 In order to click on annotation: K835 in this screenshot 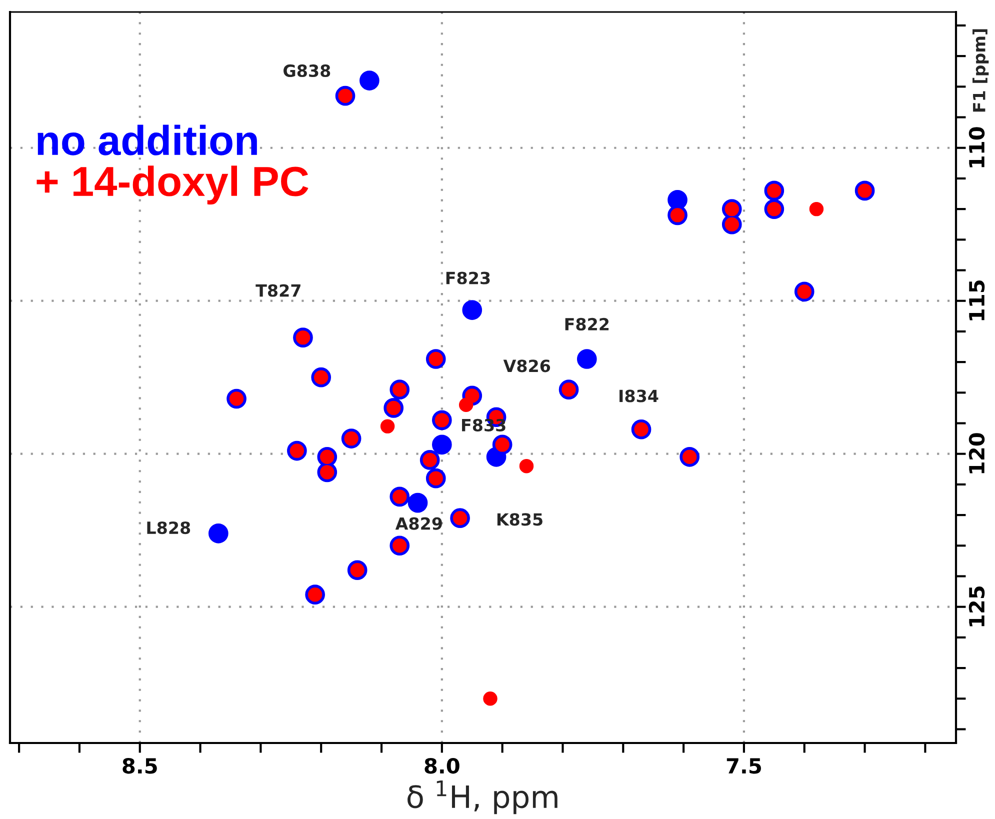, I will do `click(519, 519)`.